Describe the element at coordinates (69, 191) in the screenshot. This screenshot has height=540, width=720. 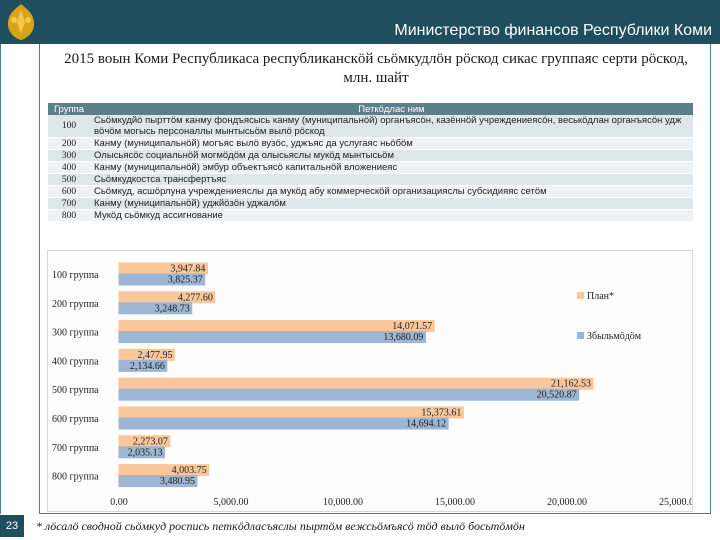
I see `group-code: 600` at that location.